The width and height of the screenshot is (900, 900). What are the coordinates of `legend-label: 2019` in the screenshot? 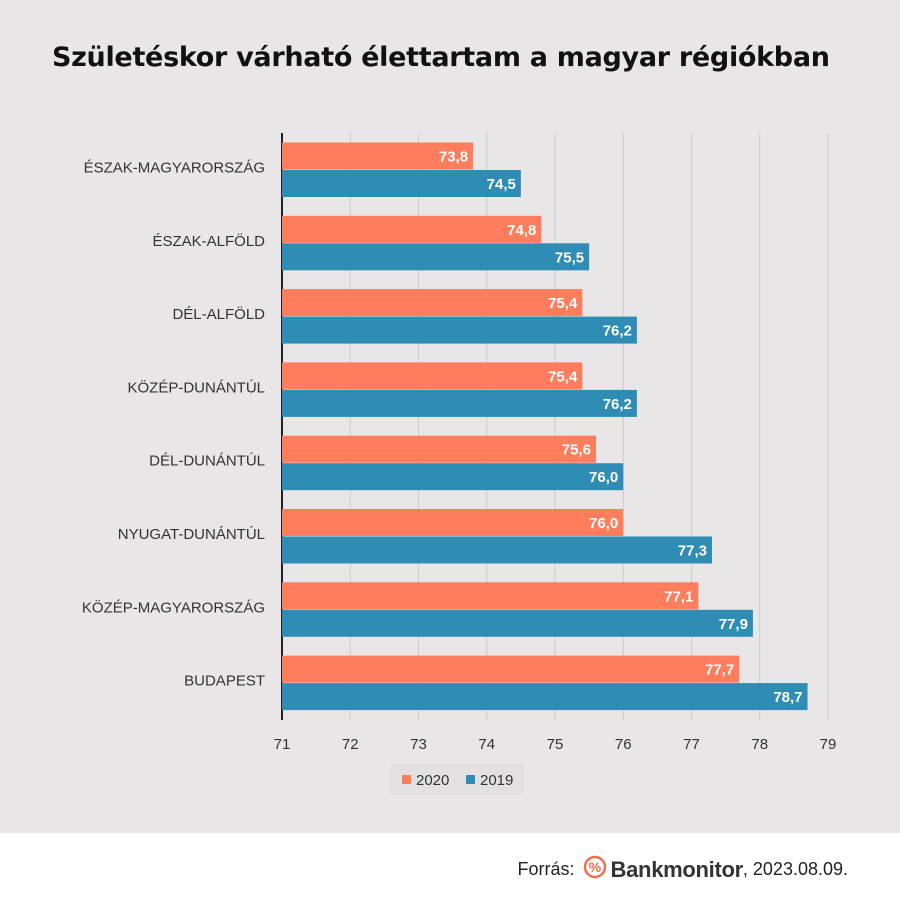 It's located at (496, 780).